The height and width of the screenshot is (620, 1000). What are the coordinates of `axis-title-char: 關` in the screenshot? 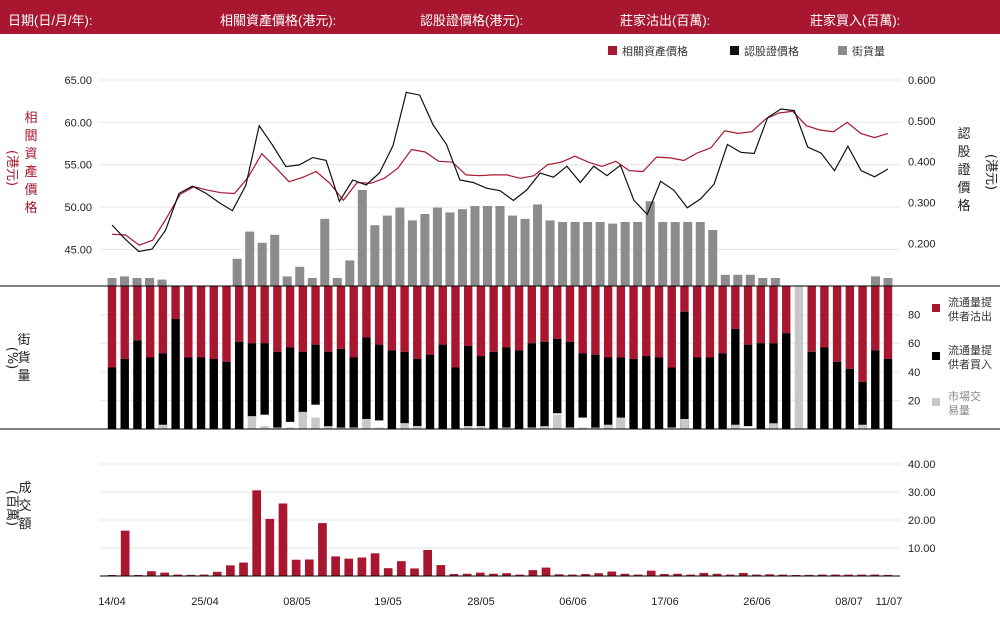 It's located at (30, 136).